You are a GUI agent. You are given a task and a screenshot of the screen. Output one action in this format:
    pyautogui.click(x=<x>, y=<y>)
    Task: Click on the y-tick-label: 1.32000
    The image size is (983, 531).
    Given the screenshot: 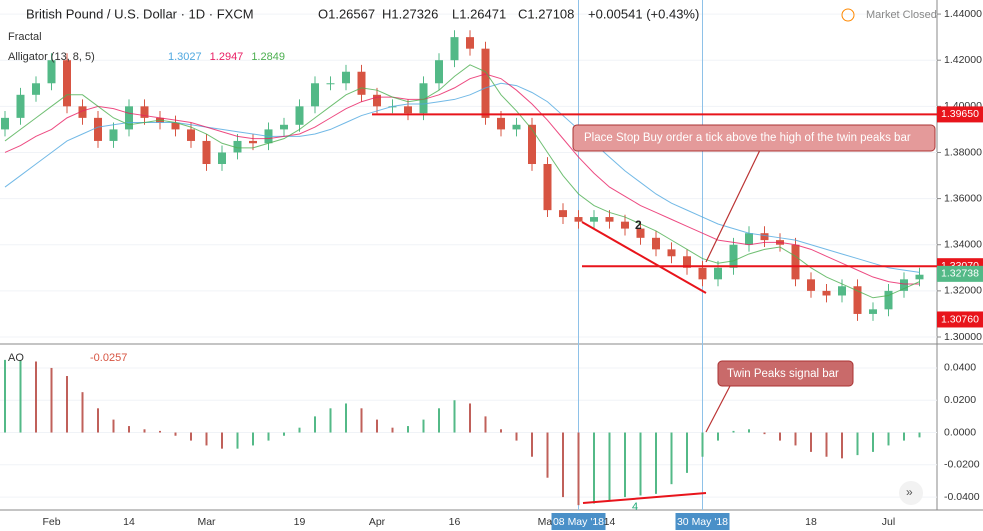 What is the action you would take?
    pyautogui.click(x=963, y=291)
    